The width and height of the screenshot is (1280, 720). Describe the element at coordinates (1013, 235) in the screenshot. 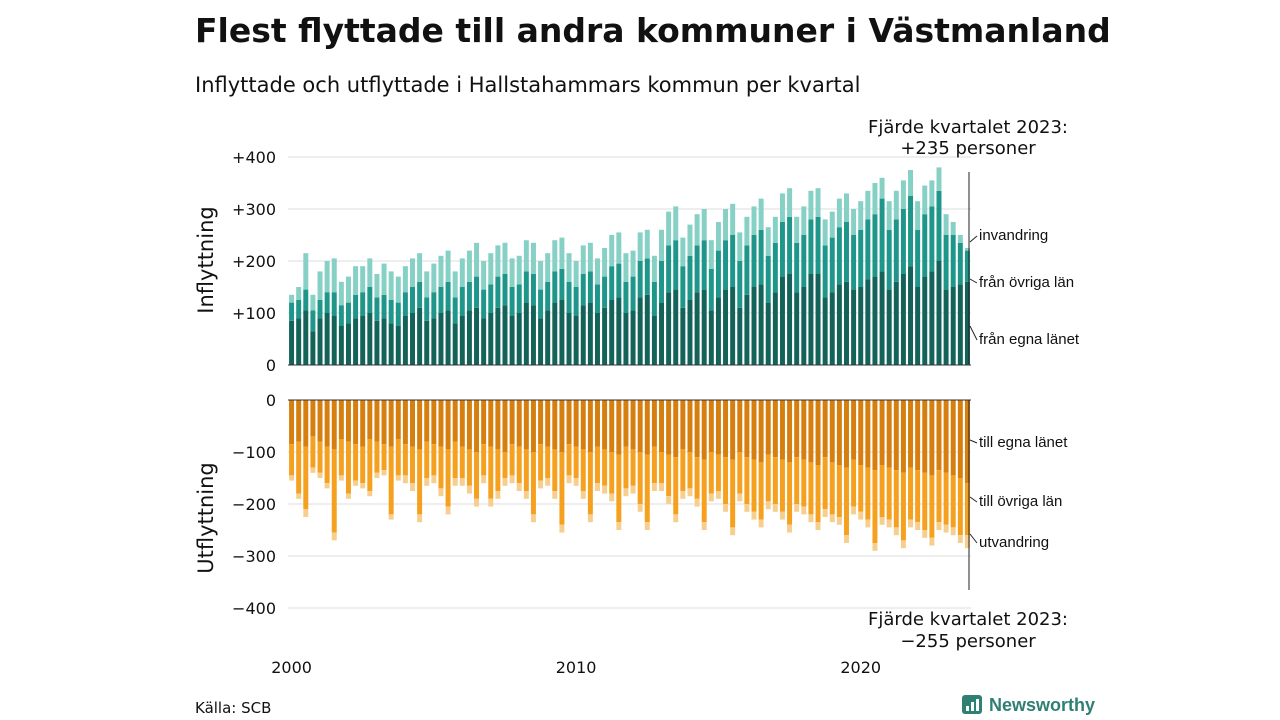

I see `series-label-invandring: invandring` at that location.